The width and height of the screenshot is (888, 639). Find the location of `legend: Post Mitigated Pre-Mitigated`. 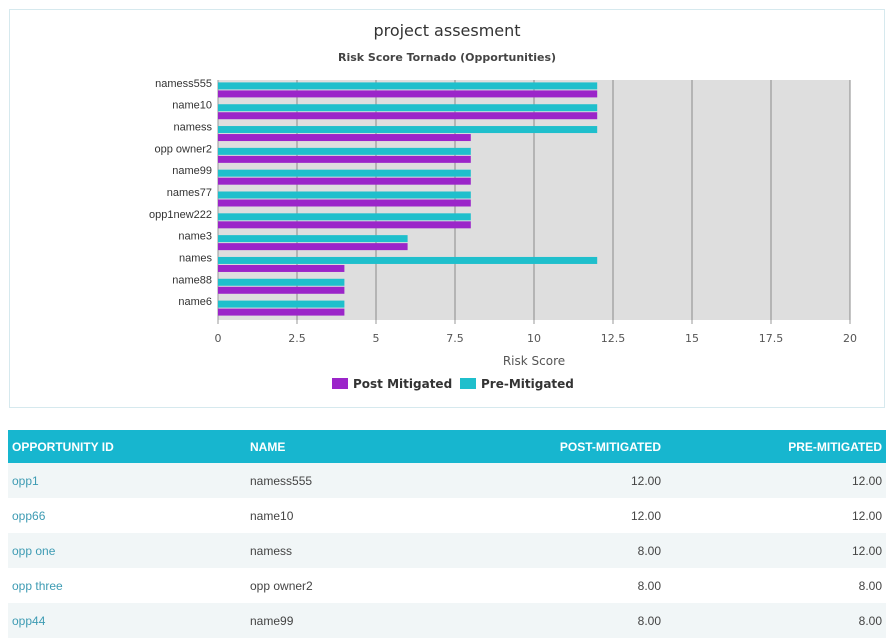

legend: Post Mitigated Pre-Mitigated is located at coordinates (453, 384).